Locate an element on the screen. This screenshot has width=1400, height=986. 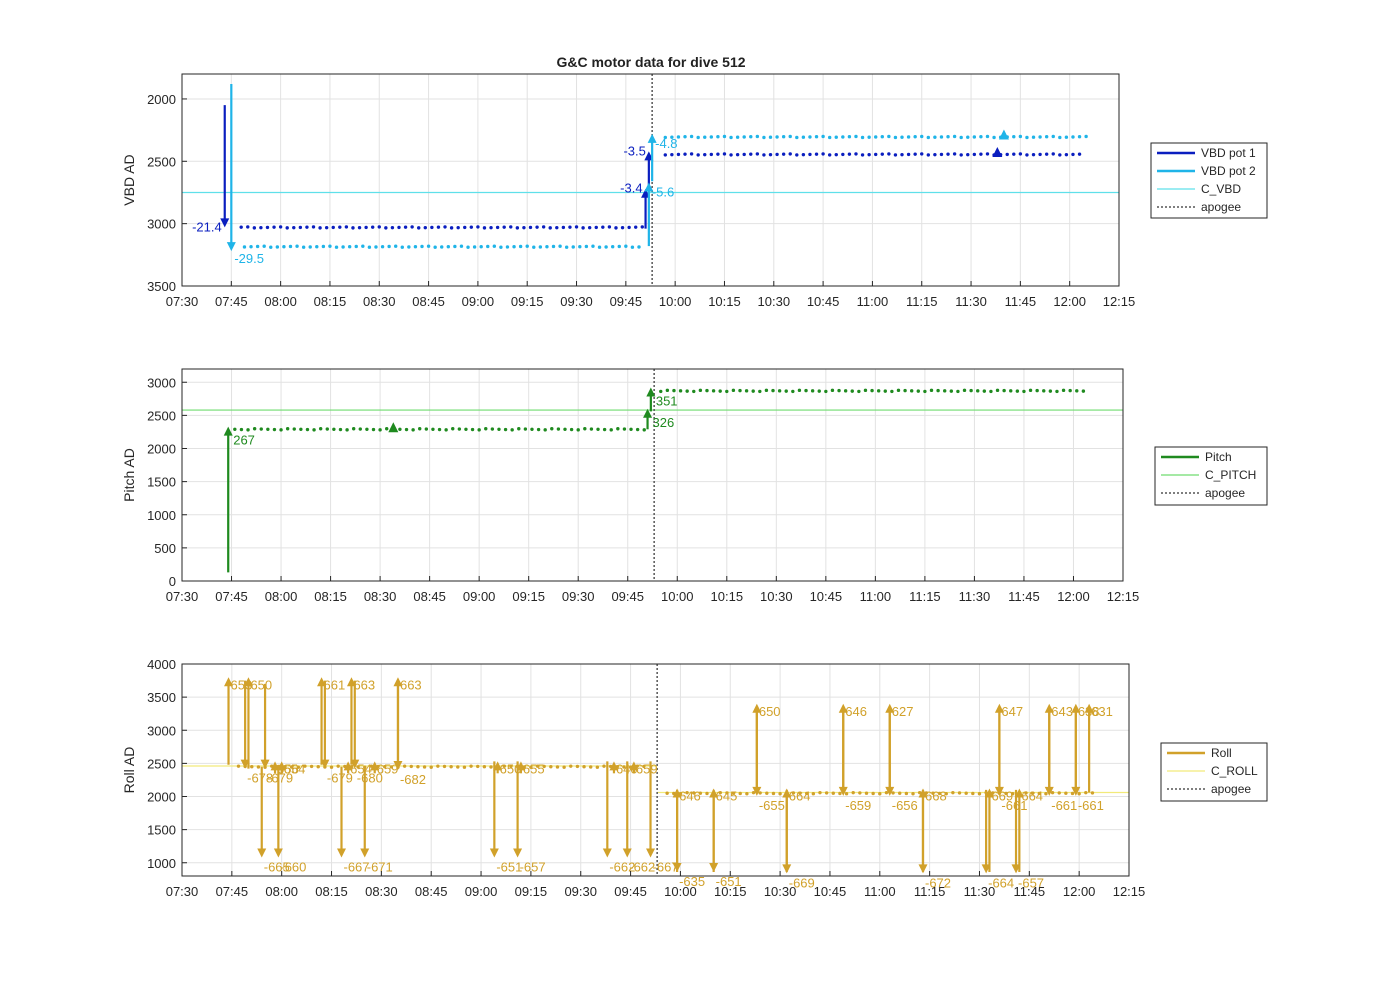
y-tick-label: 4000 is located at coordinates (161, 664).